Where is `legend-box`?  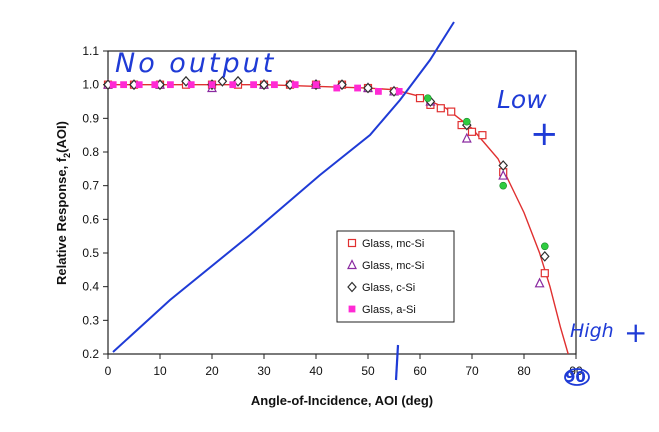
legend-box is located at coordinates (395, 276).